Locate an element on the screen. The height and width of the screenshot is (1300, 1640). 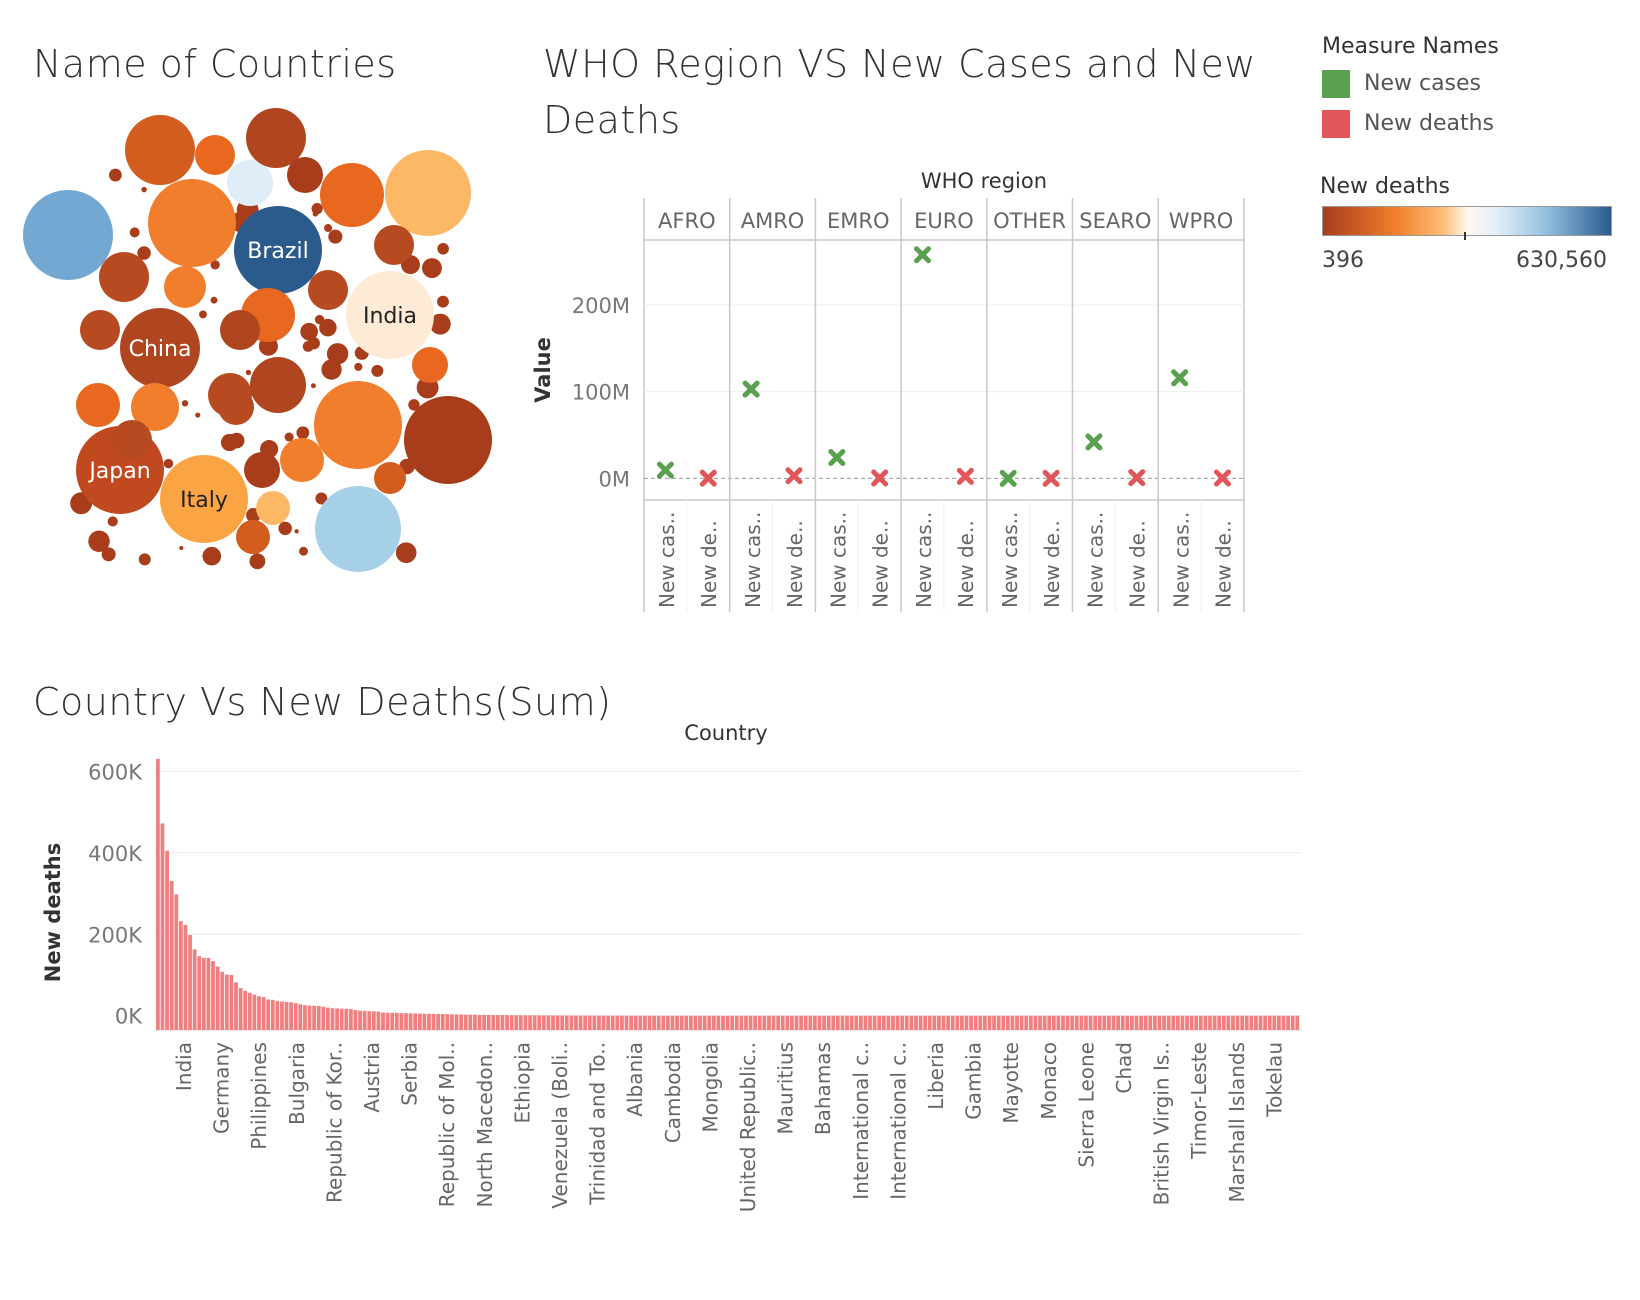
region-header-other: OTHER is located at coordinates (1029, 221).